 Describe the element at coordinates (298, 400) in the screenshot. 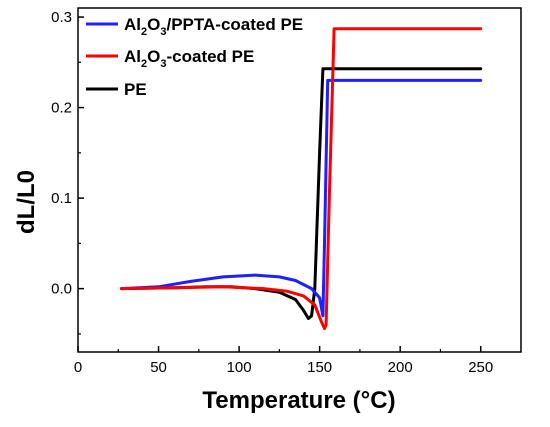

I see `x-axis-title: Temperature (°C)` at that location.